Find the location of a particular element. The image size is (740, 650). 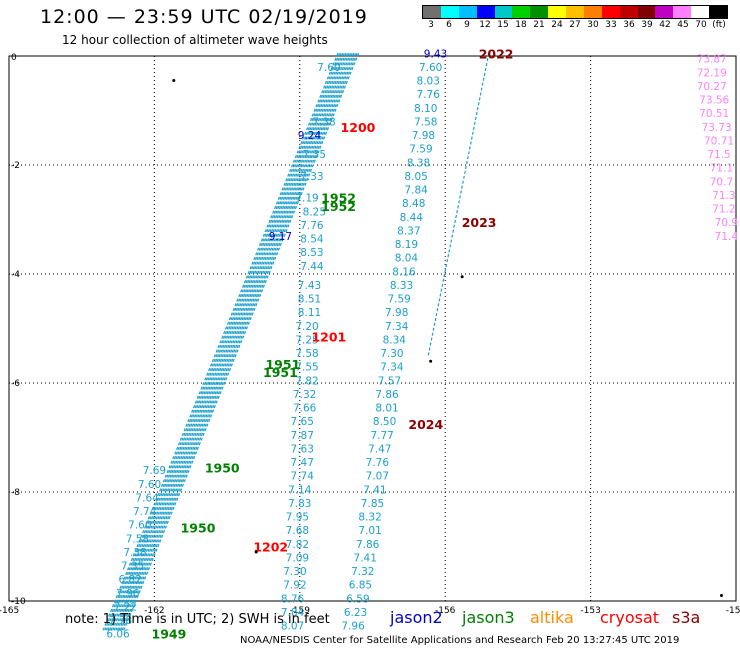

wave-height-label: 7.95 is located at coordinates (297, 518).